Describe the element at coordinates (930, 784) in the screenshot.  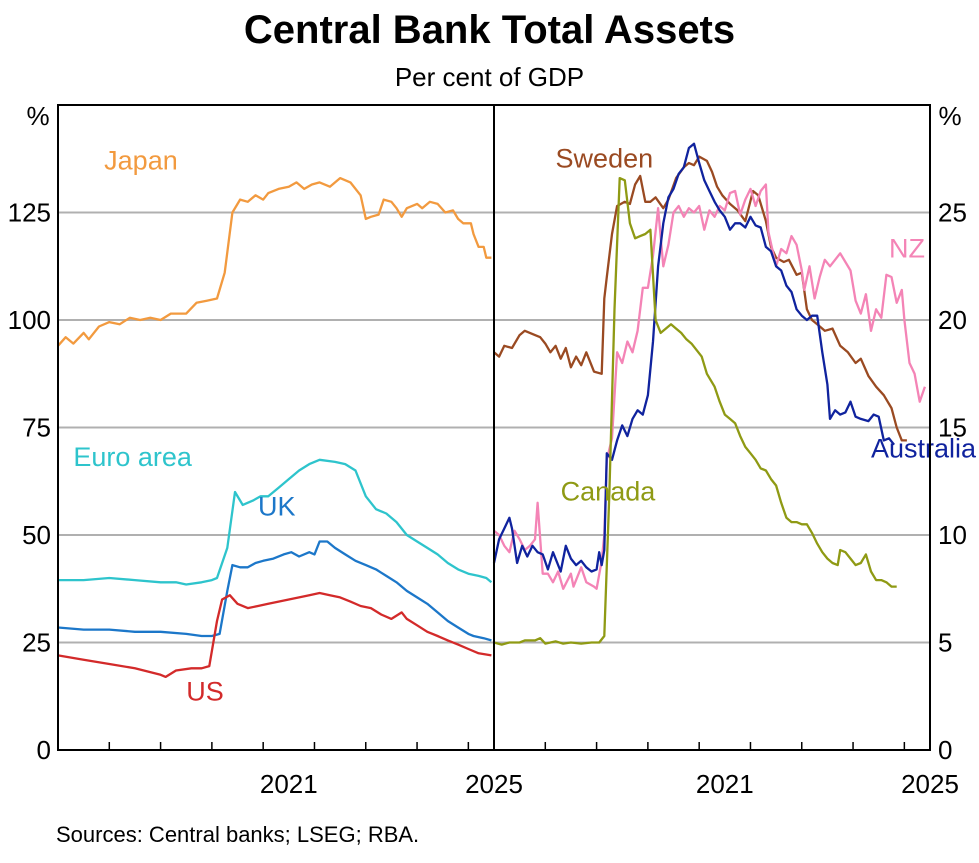
I see `right-xtick-label: 2025` at that location.